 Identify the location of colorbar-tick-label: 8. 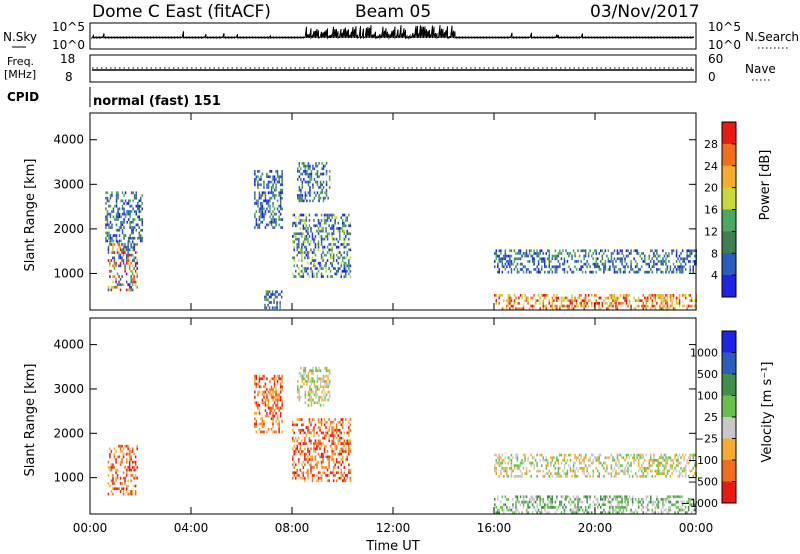
(714, 253).